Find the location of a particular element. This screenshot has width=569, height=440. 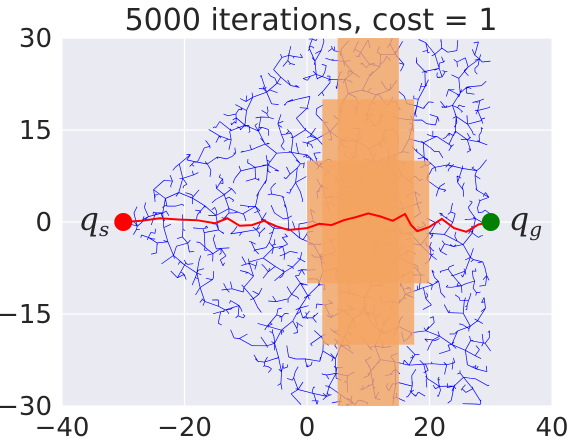

y-tick-label-3: 15 is located at coordinates (35, 131).